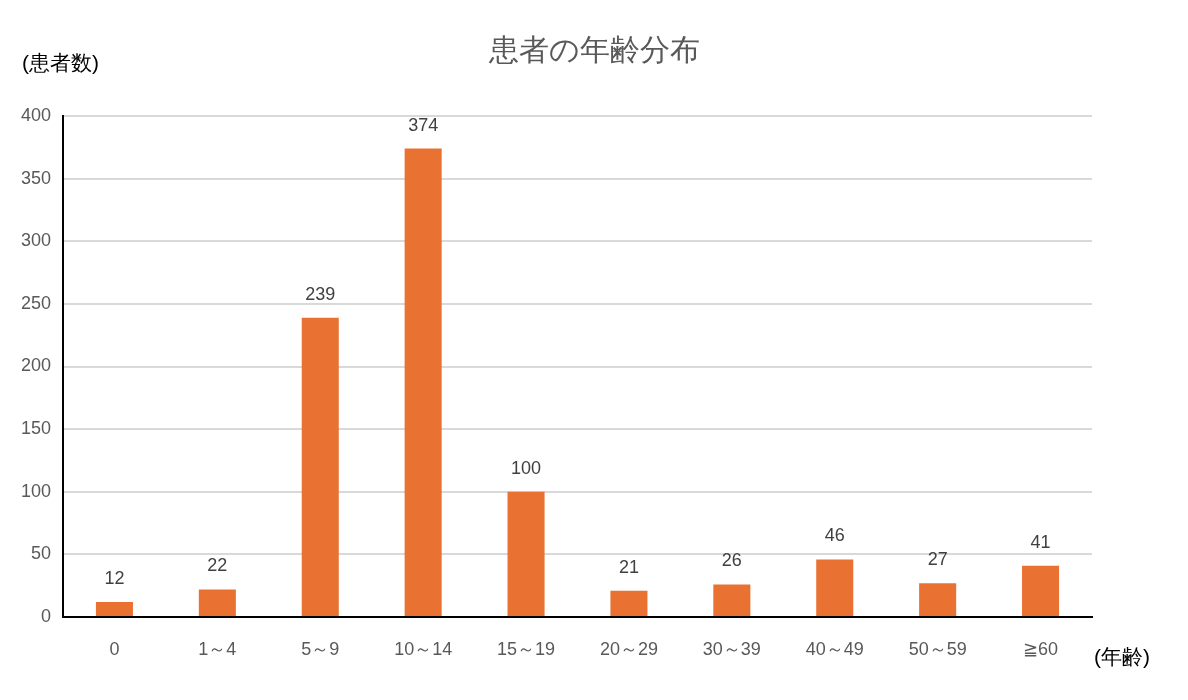  I want to click on data-label: 22, so click(217, 565).